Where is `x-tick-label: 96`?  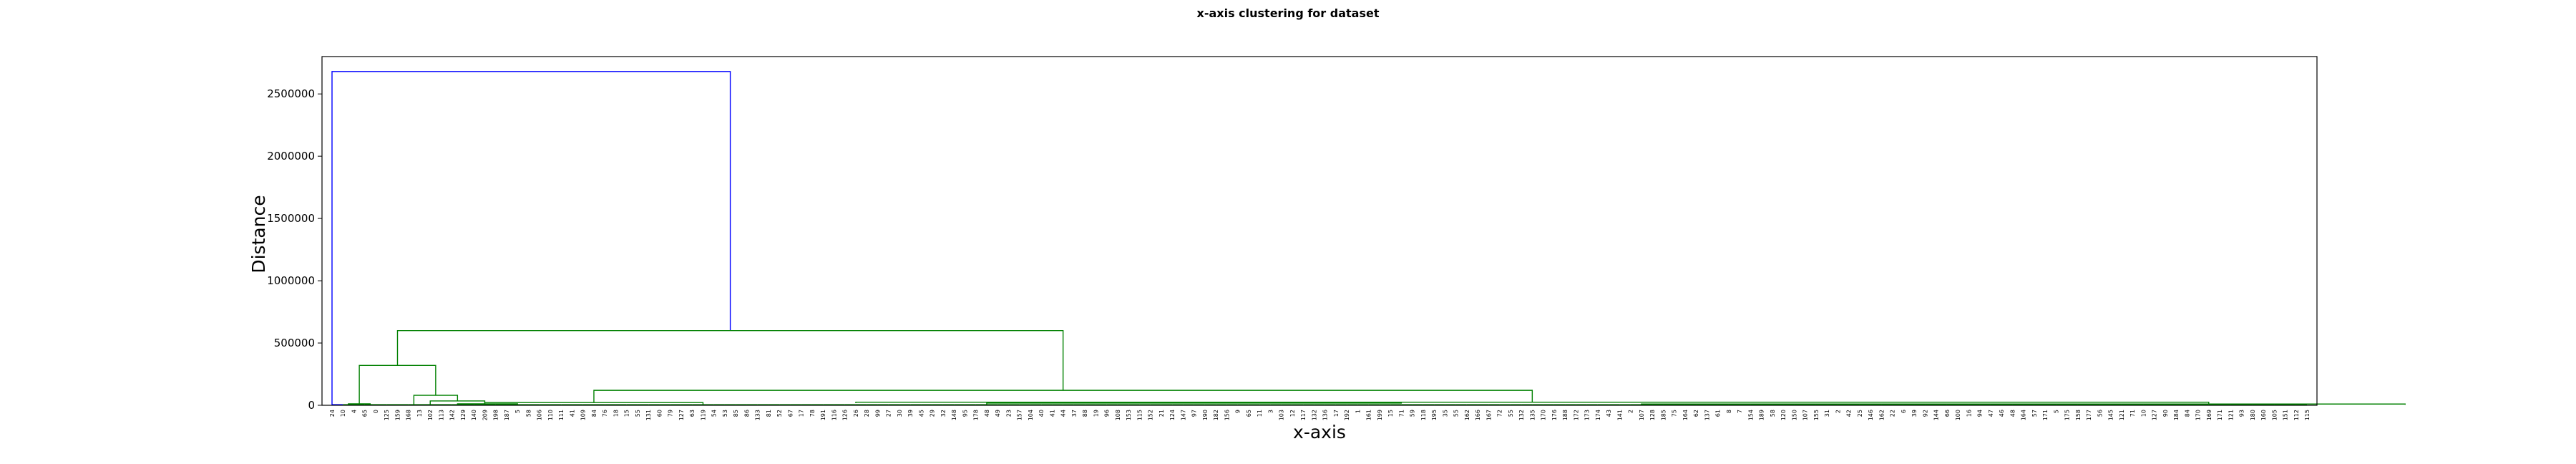
x-tick-label: 96 is located at coordinates (1107, 413).